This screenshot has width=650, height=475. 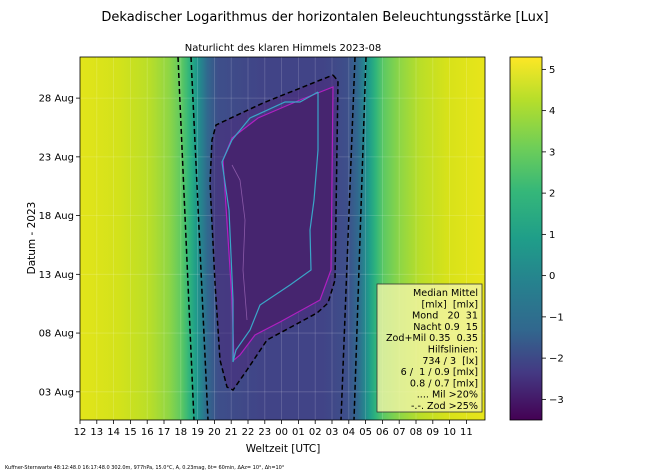 What do you see at coordinates (536, 238) in the screenshot?
I see `colorbar: 5 4 3 2 1 0 −1 −2 −3` at bounding box center [536, 238].